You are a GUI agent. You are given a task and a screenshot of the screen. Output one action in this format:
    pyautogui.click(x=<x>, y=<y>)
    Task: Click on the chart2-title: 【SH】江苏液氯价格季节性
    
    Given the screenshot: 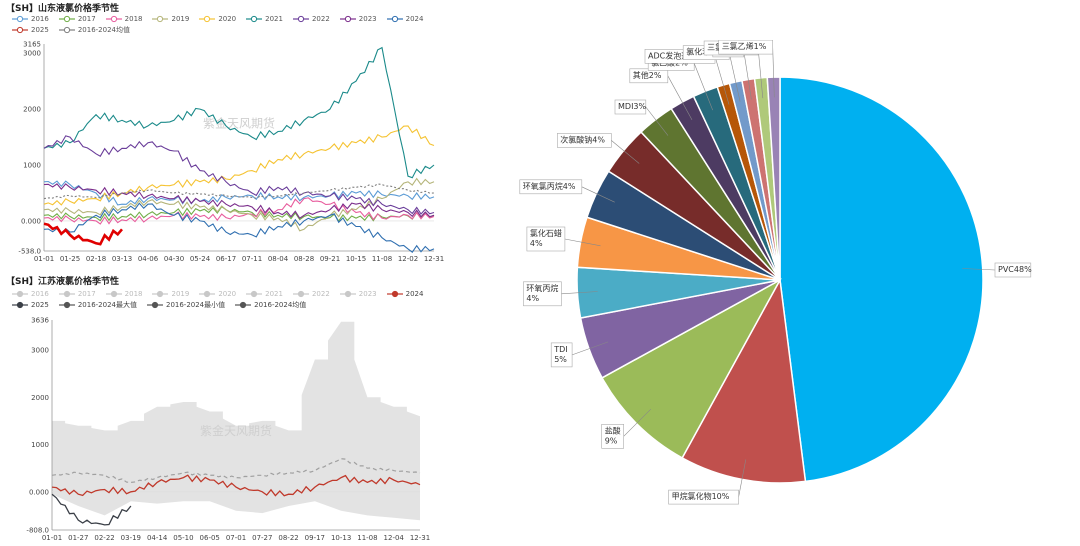 What is the action you would take?
    pyautogui.click(x=63, y=282)
    